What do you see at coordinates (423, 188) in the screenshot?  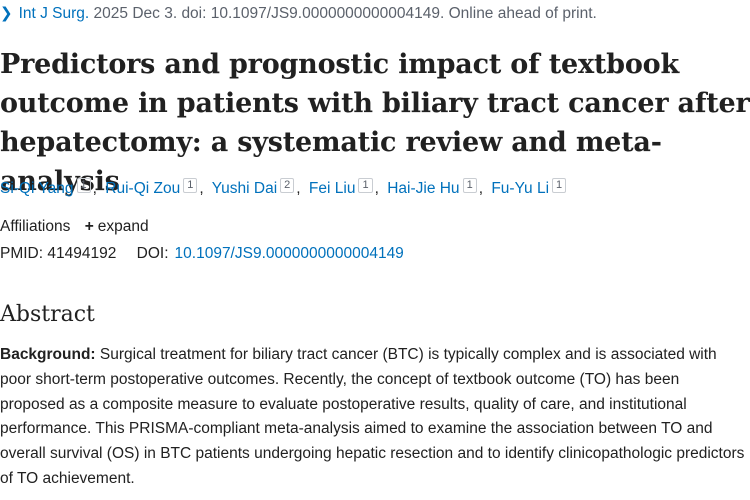 I see `author-link: Hai-Jie Hu` at bounding box center [423, 188].